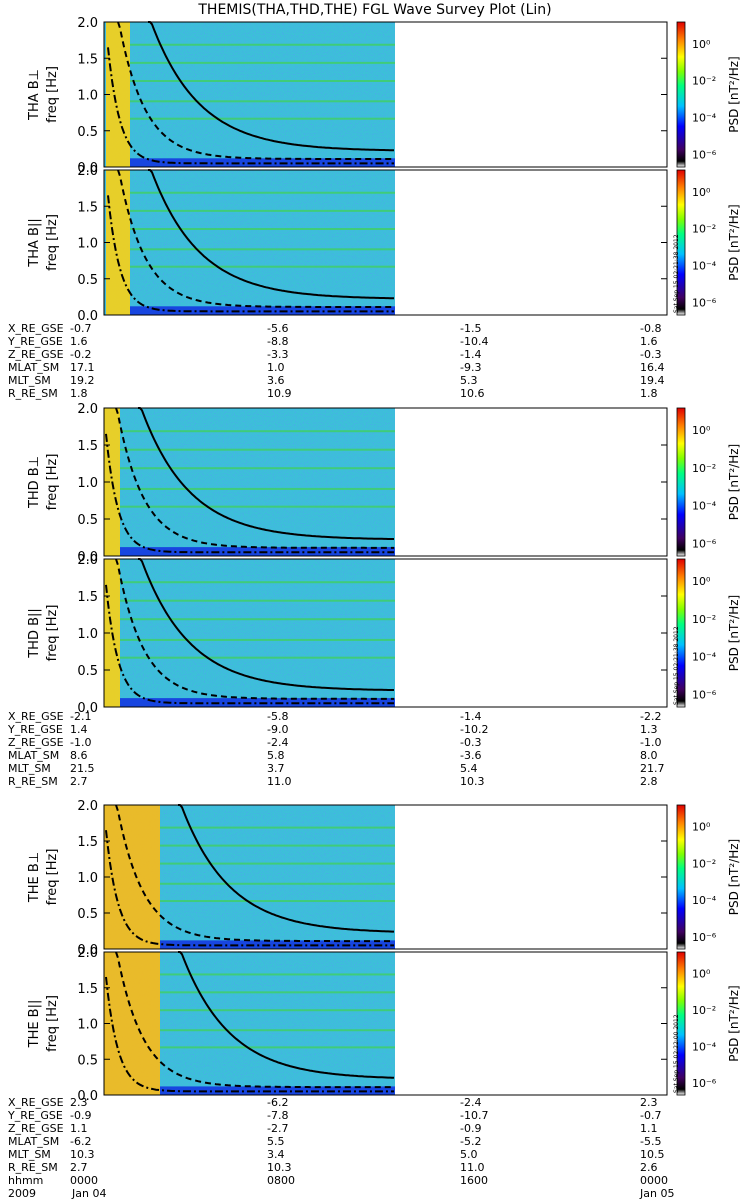  What do you see at coordinates (734, 877) in the screenshot?
I see `colorbar-label-4: PSD [nT²/Hz]` at bounding box center [734, 877].